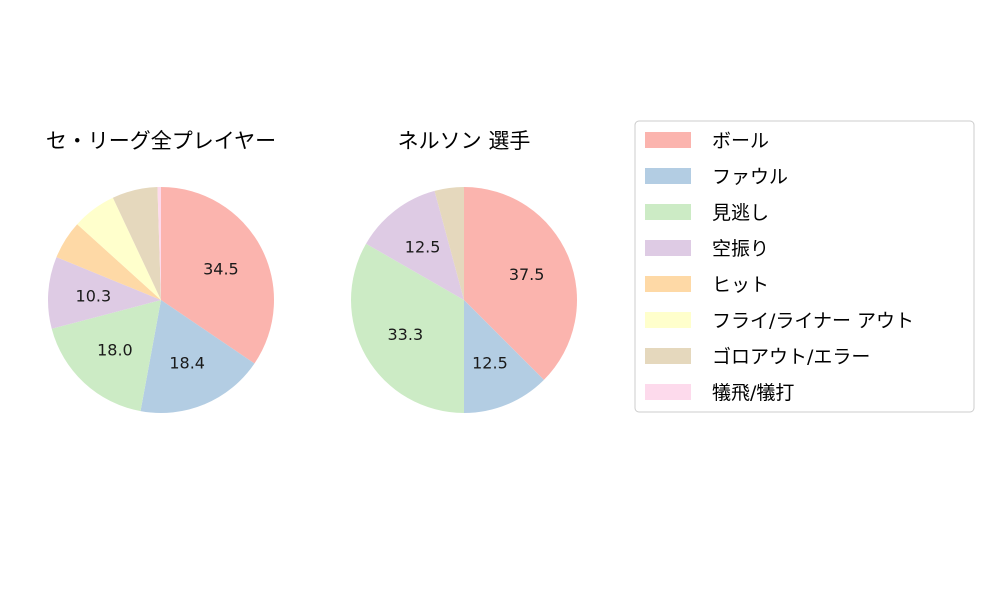  What do you see at coordinates (740, 141) in the screenshot?
I see `legend-label-0: ボール` at bounding box center [740, 141].